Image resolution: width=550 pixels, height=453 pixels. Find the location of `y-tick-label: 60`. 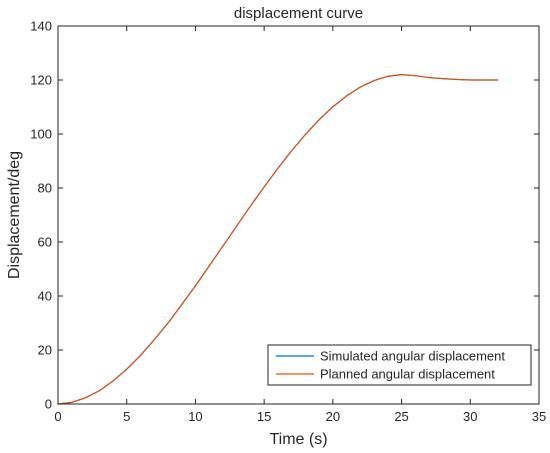

y-tick-label: 60 is located at coordinates (45, 242).